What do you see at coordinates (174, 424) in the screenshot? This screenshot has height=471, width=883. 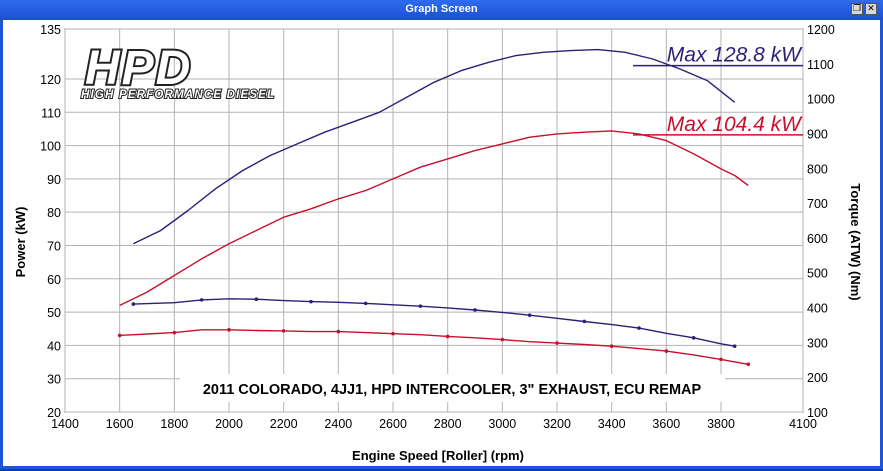 I see `x-tick-label: 1800` at bounding box center [174, 424].